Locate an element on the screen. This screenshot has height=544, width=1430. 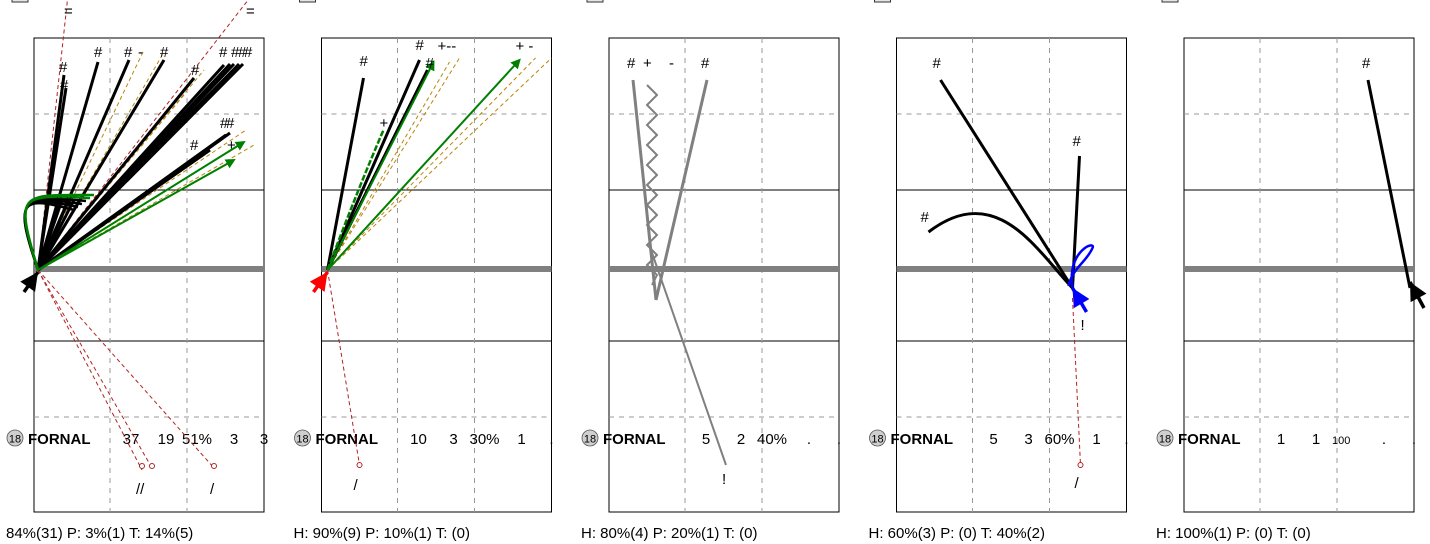
neutral-mark: - is located at coordinates (140, 52).